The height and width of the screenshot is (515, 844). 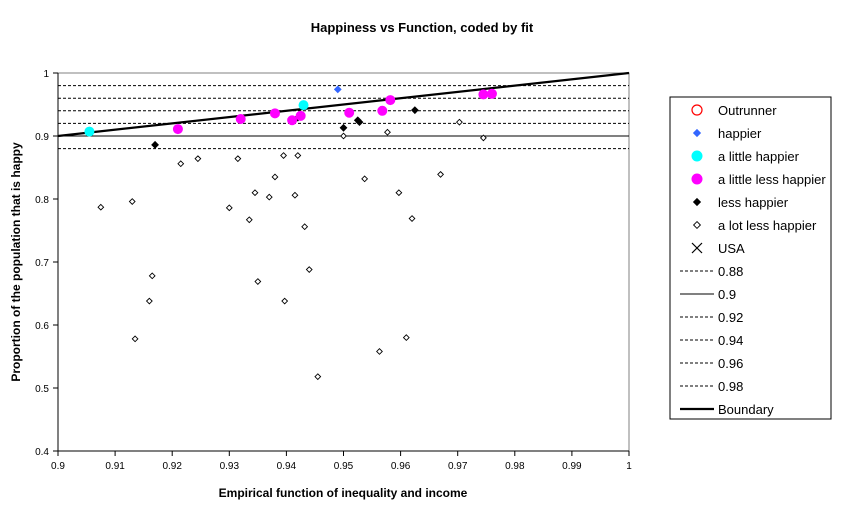 What do you see at coordinates (740, 202) in the screenshot?
I see `legend-item-less-happier: less happier` at bounding box center [740, 202].